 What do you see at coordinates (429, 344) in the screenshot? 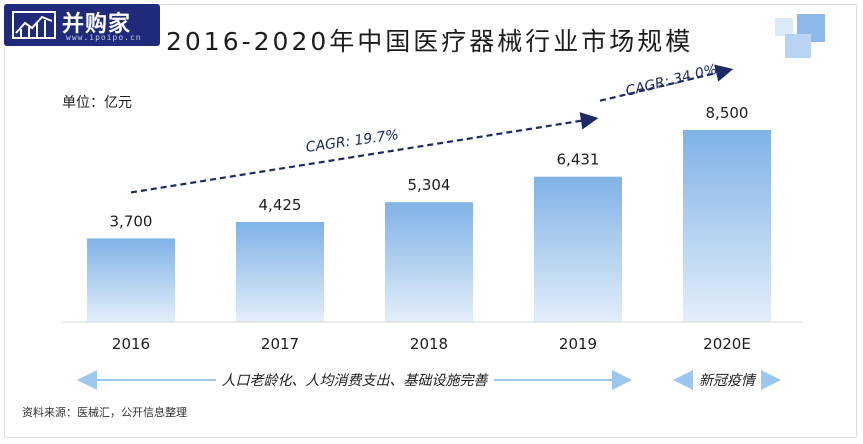
I see `x-tick-label-2018: 2018` at bounding box center [429, 344].